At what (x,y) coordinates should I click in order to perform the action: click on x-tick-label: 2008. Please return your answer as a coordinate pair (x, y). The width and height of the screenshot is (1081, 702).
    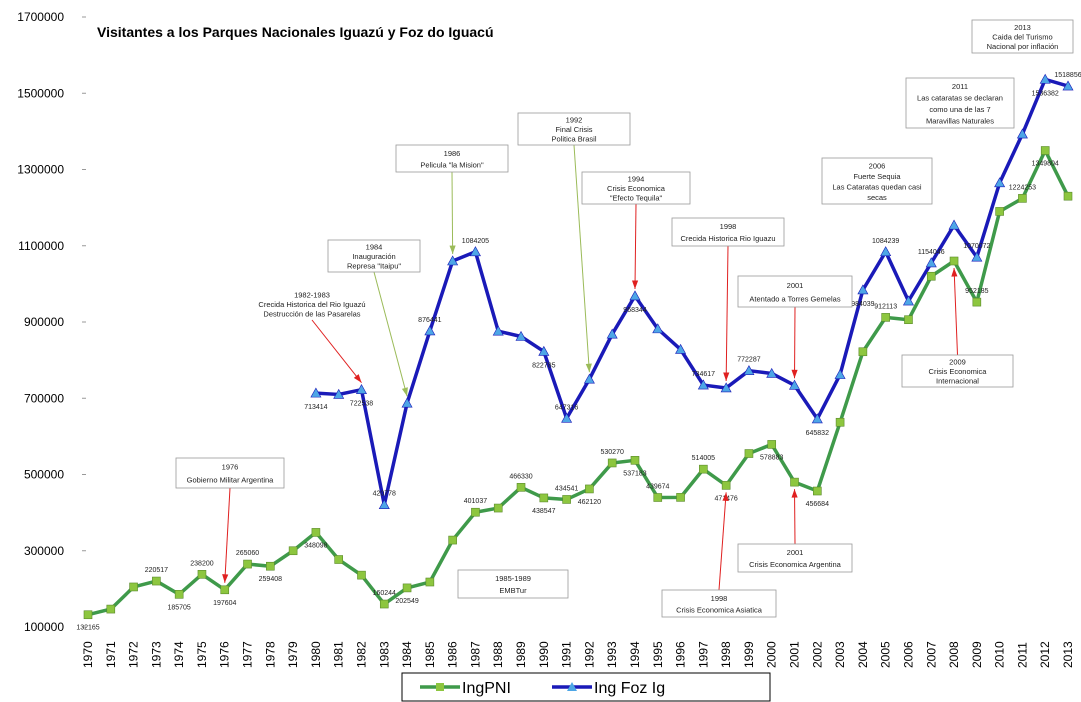
    Looking at the image, I should click on (954, 654).